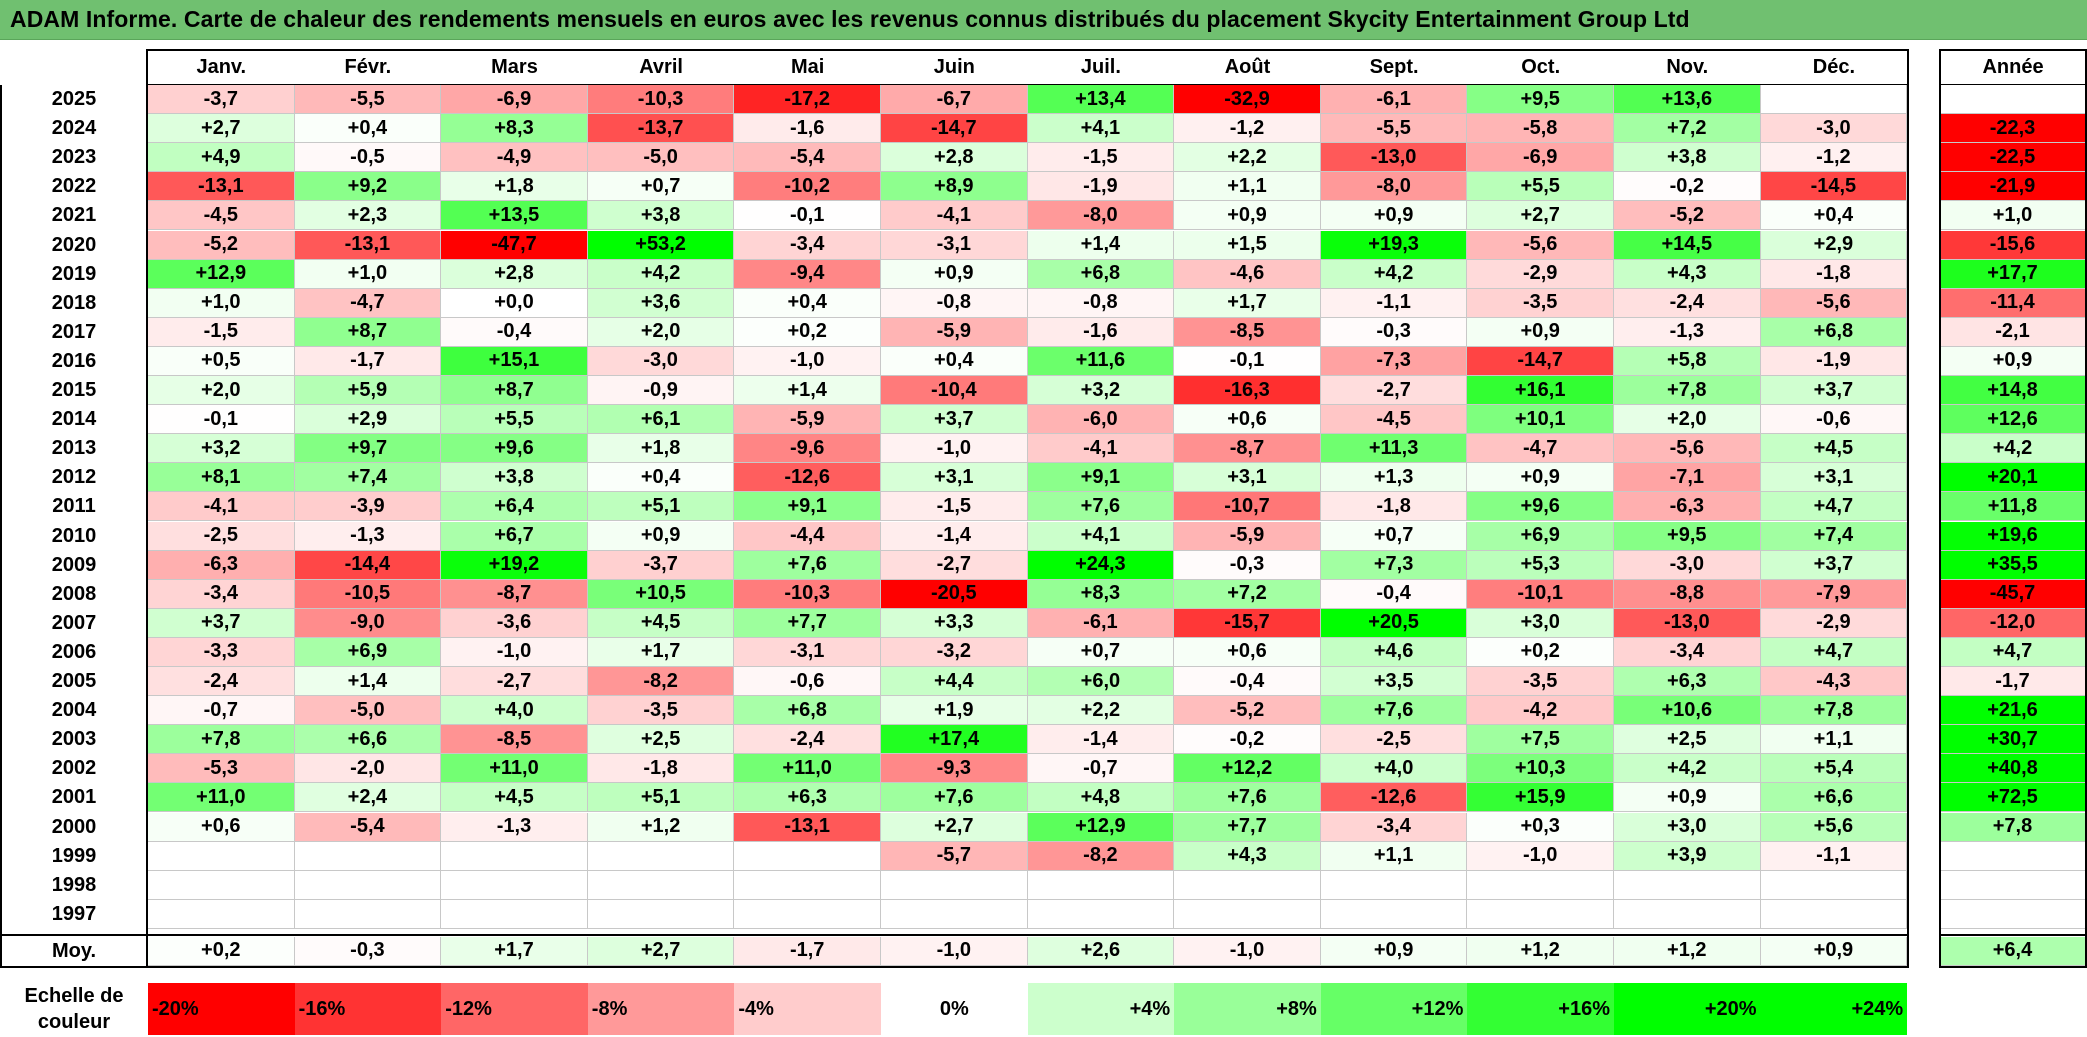  Describe the element at coordinates (1394, 594) in the screenshot. I see `heatmap-cell: -0,4` at that location.